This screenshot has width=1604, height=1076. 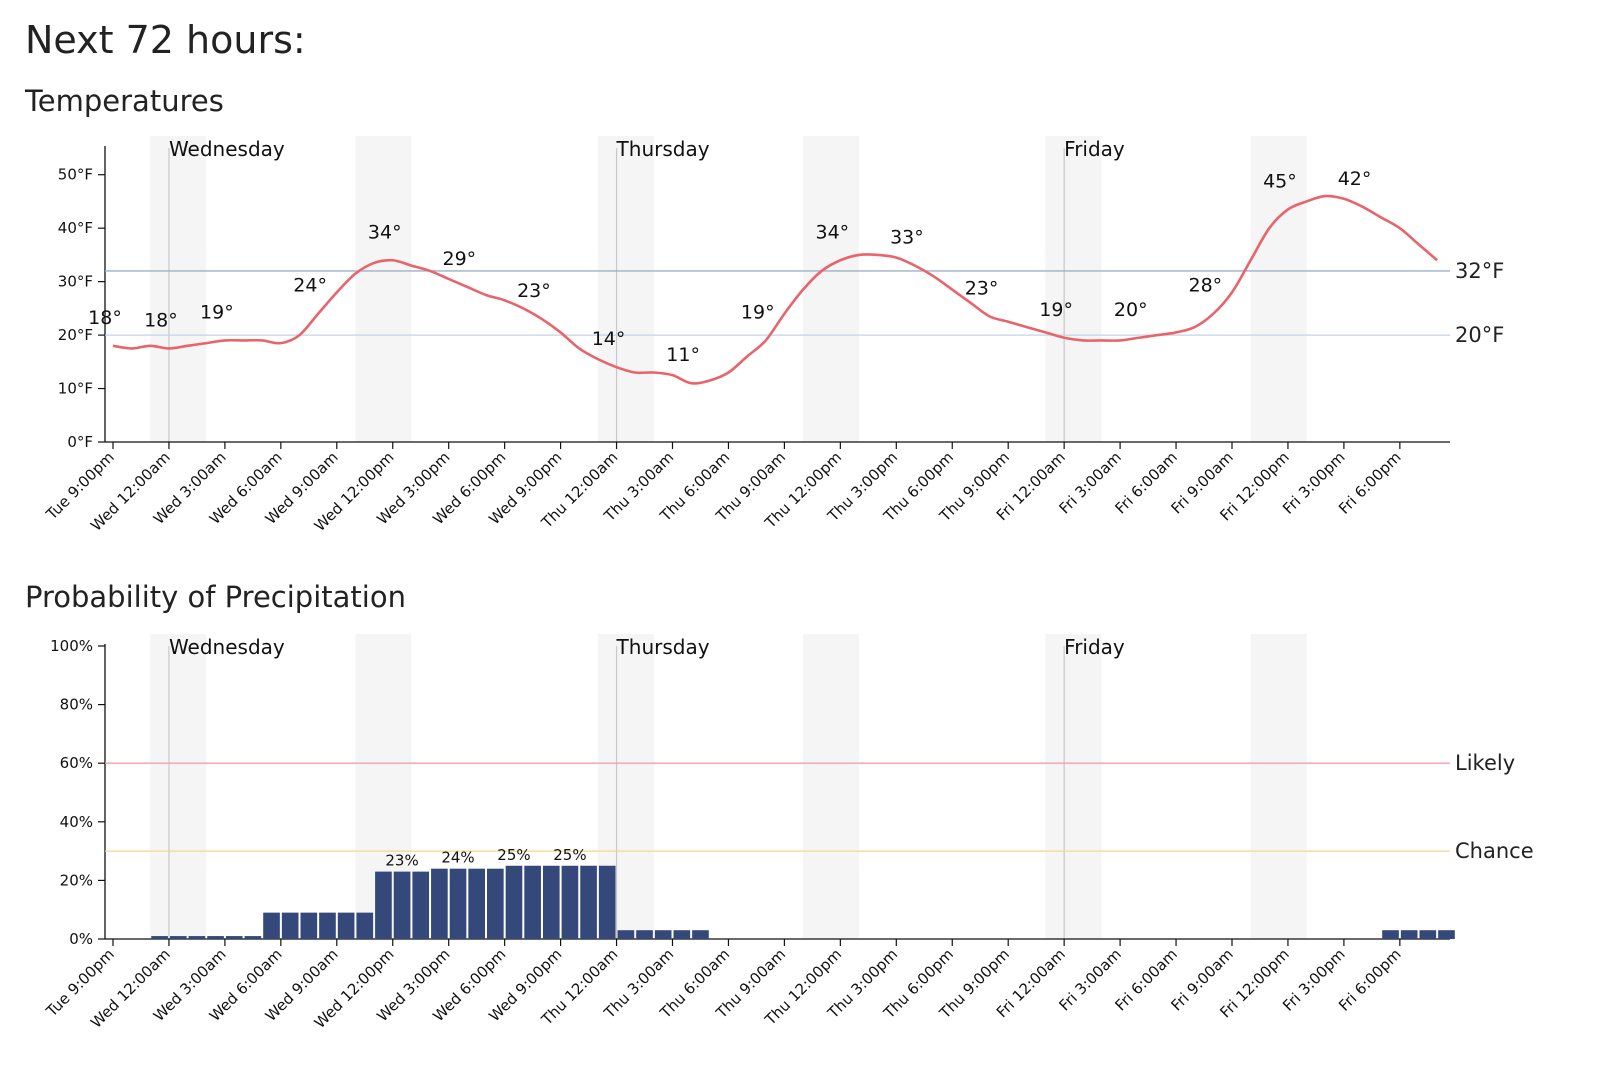 What do you see at coordinates (76, 880) in the screenshot?
I see `y-tick-label: 20%` at bounding box center [76, 880].